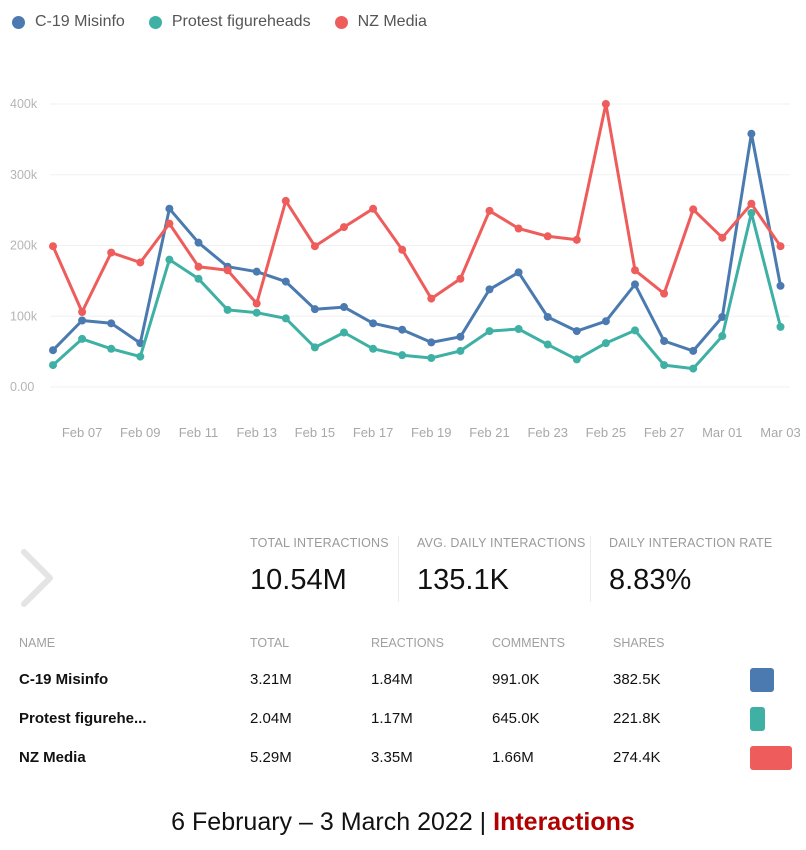  I want to click on legend-item-protest: Protest figureheads, so click(229, 22).